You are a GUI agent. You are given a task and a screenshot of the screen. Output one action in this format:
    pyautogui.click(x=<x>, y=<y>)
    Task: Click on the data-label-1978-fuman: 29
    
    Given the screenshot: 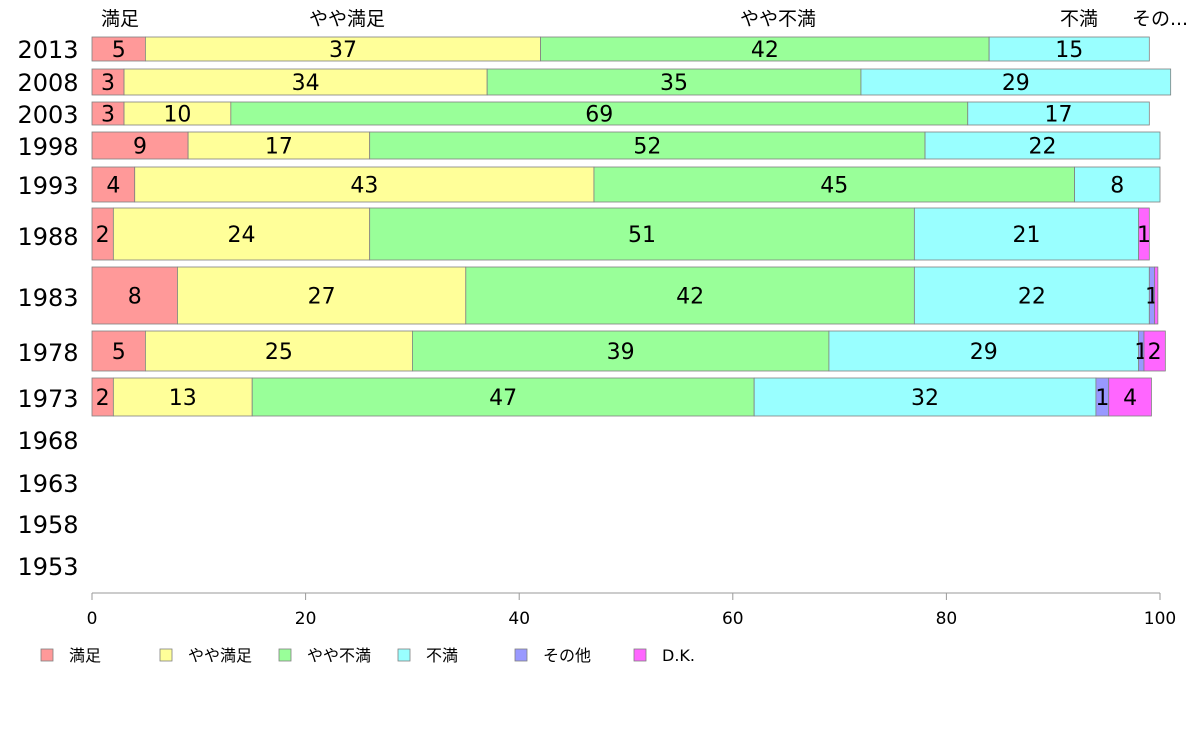 What is the action you would take?
    pyautogui.click(x=984, y=352)
    